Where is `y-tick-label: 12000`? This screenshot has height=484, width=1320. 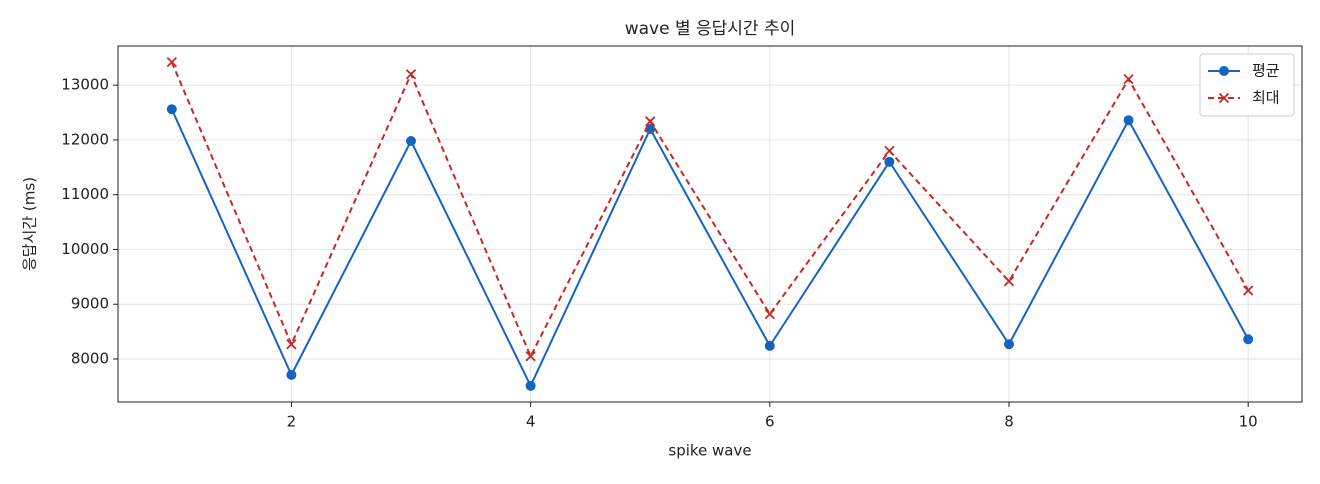
y-tick-label: 12000 is located at coordinates (85, 139).